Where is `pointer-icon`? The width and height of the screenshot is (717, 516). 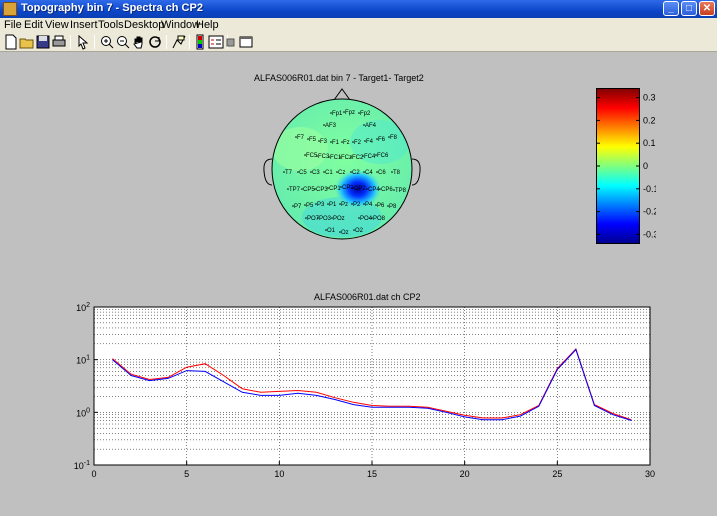 pointer-icon is located at coordinates (83, 42).